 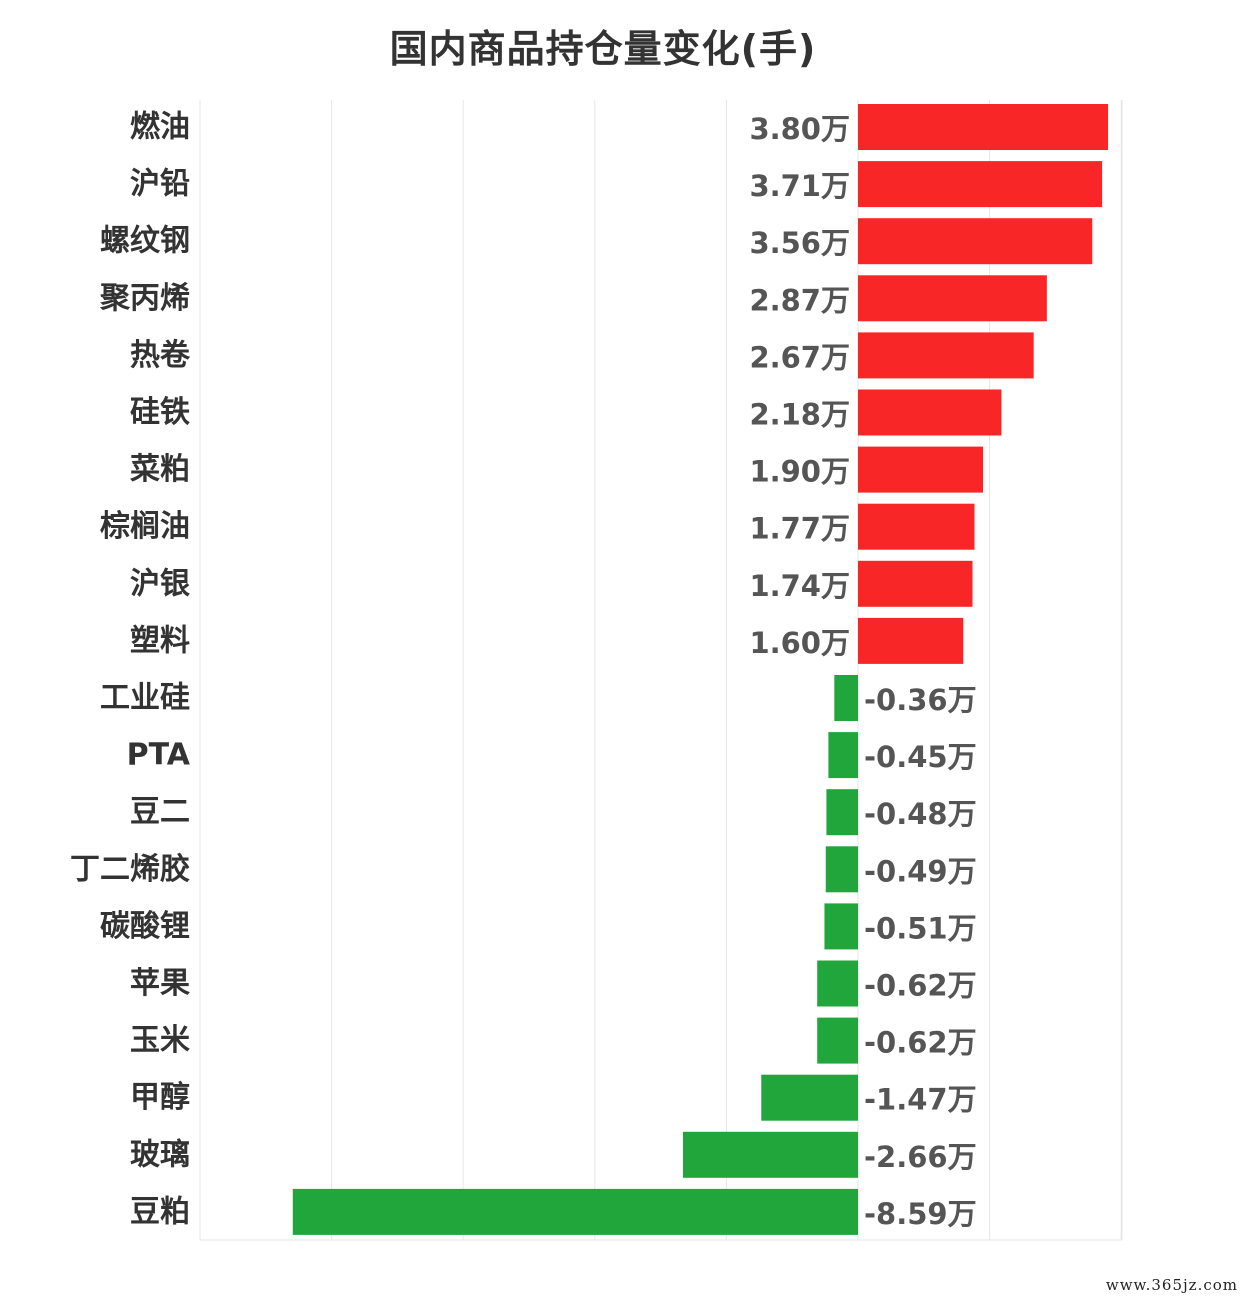 What do you see at coordinates (160, 640) in the screenshot?
I see `category-label: 塑料` at bounding box center [160, 640].